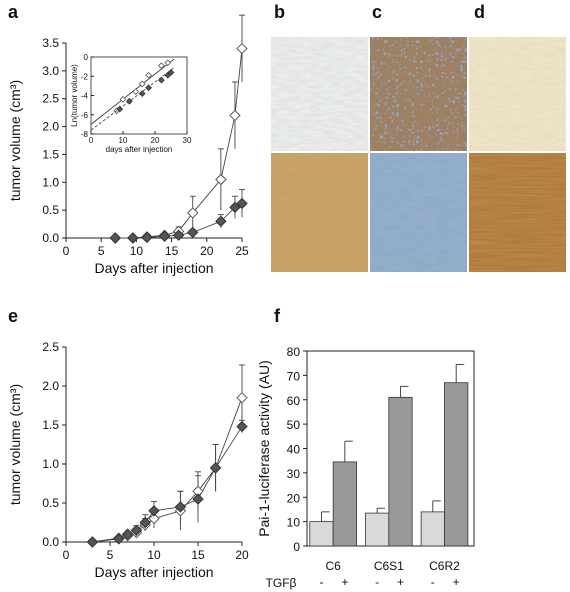 The width and height of the screenshot is (570, 592). What do you see at coordinates (264, 448) in the screenshot?
I see `y-axis-title: Pai-1-luciferase activity (AU)` at bounding box center [264, 448].